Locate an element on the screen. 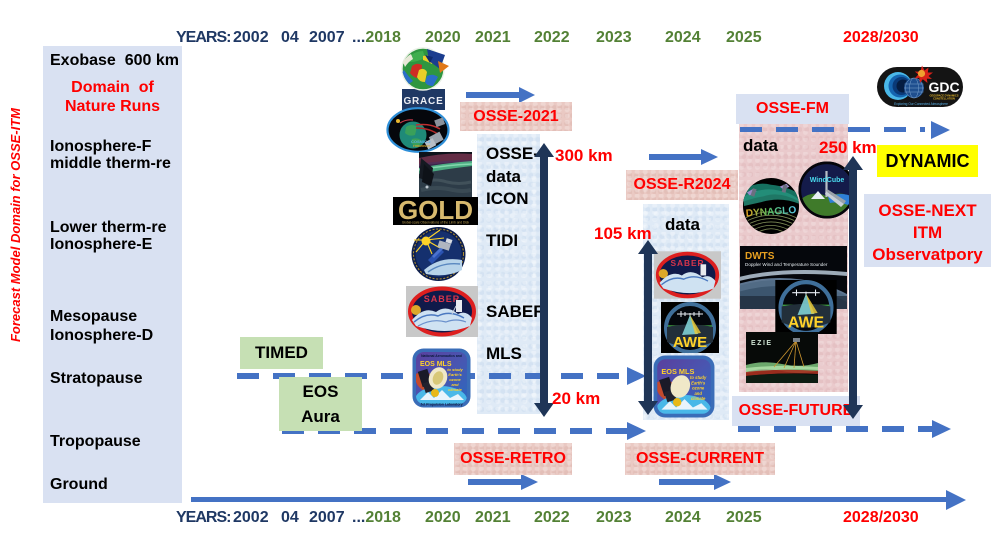 Image resolution: width=992 pixels, height=536 pixels. svg-text: National Aeronautics and is located at coordinates (441, 356).